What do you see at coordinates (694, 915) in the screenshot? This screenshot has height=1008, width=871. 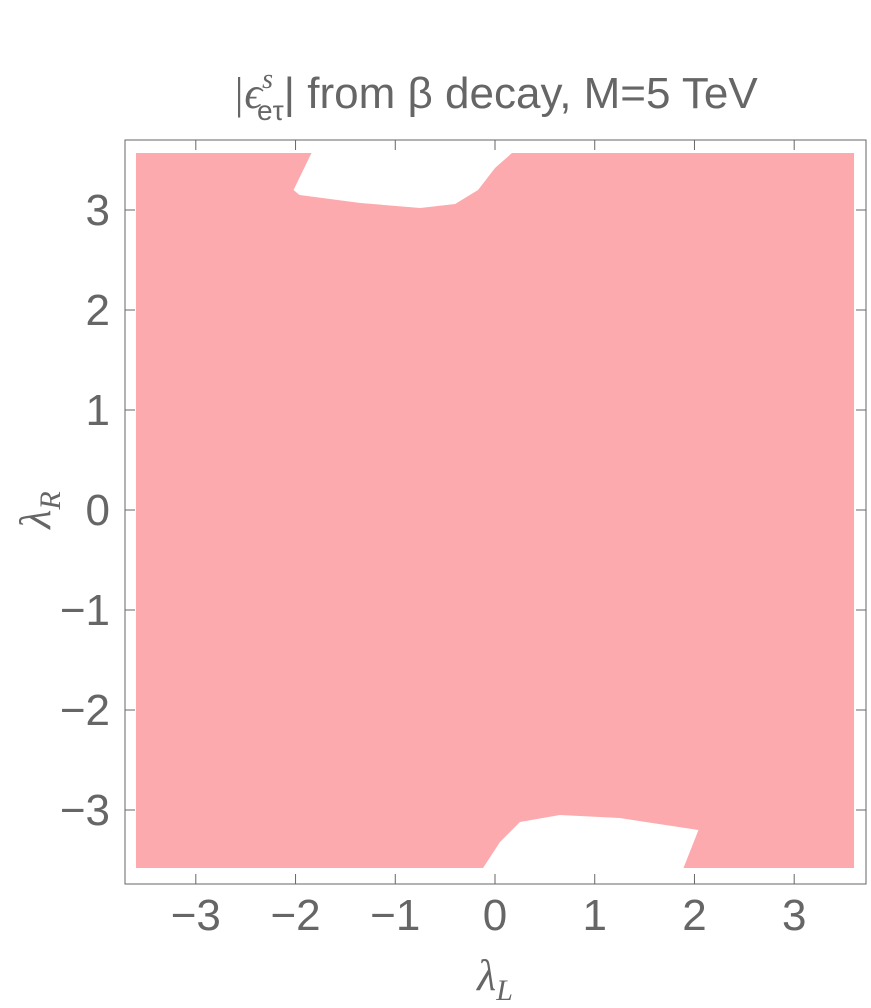 I see `x-tick-label: 2` at bounding box center [694, 915].